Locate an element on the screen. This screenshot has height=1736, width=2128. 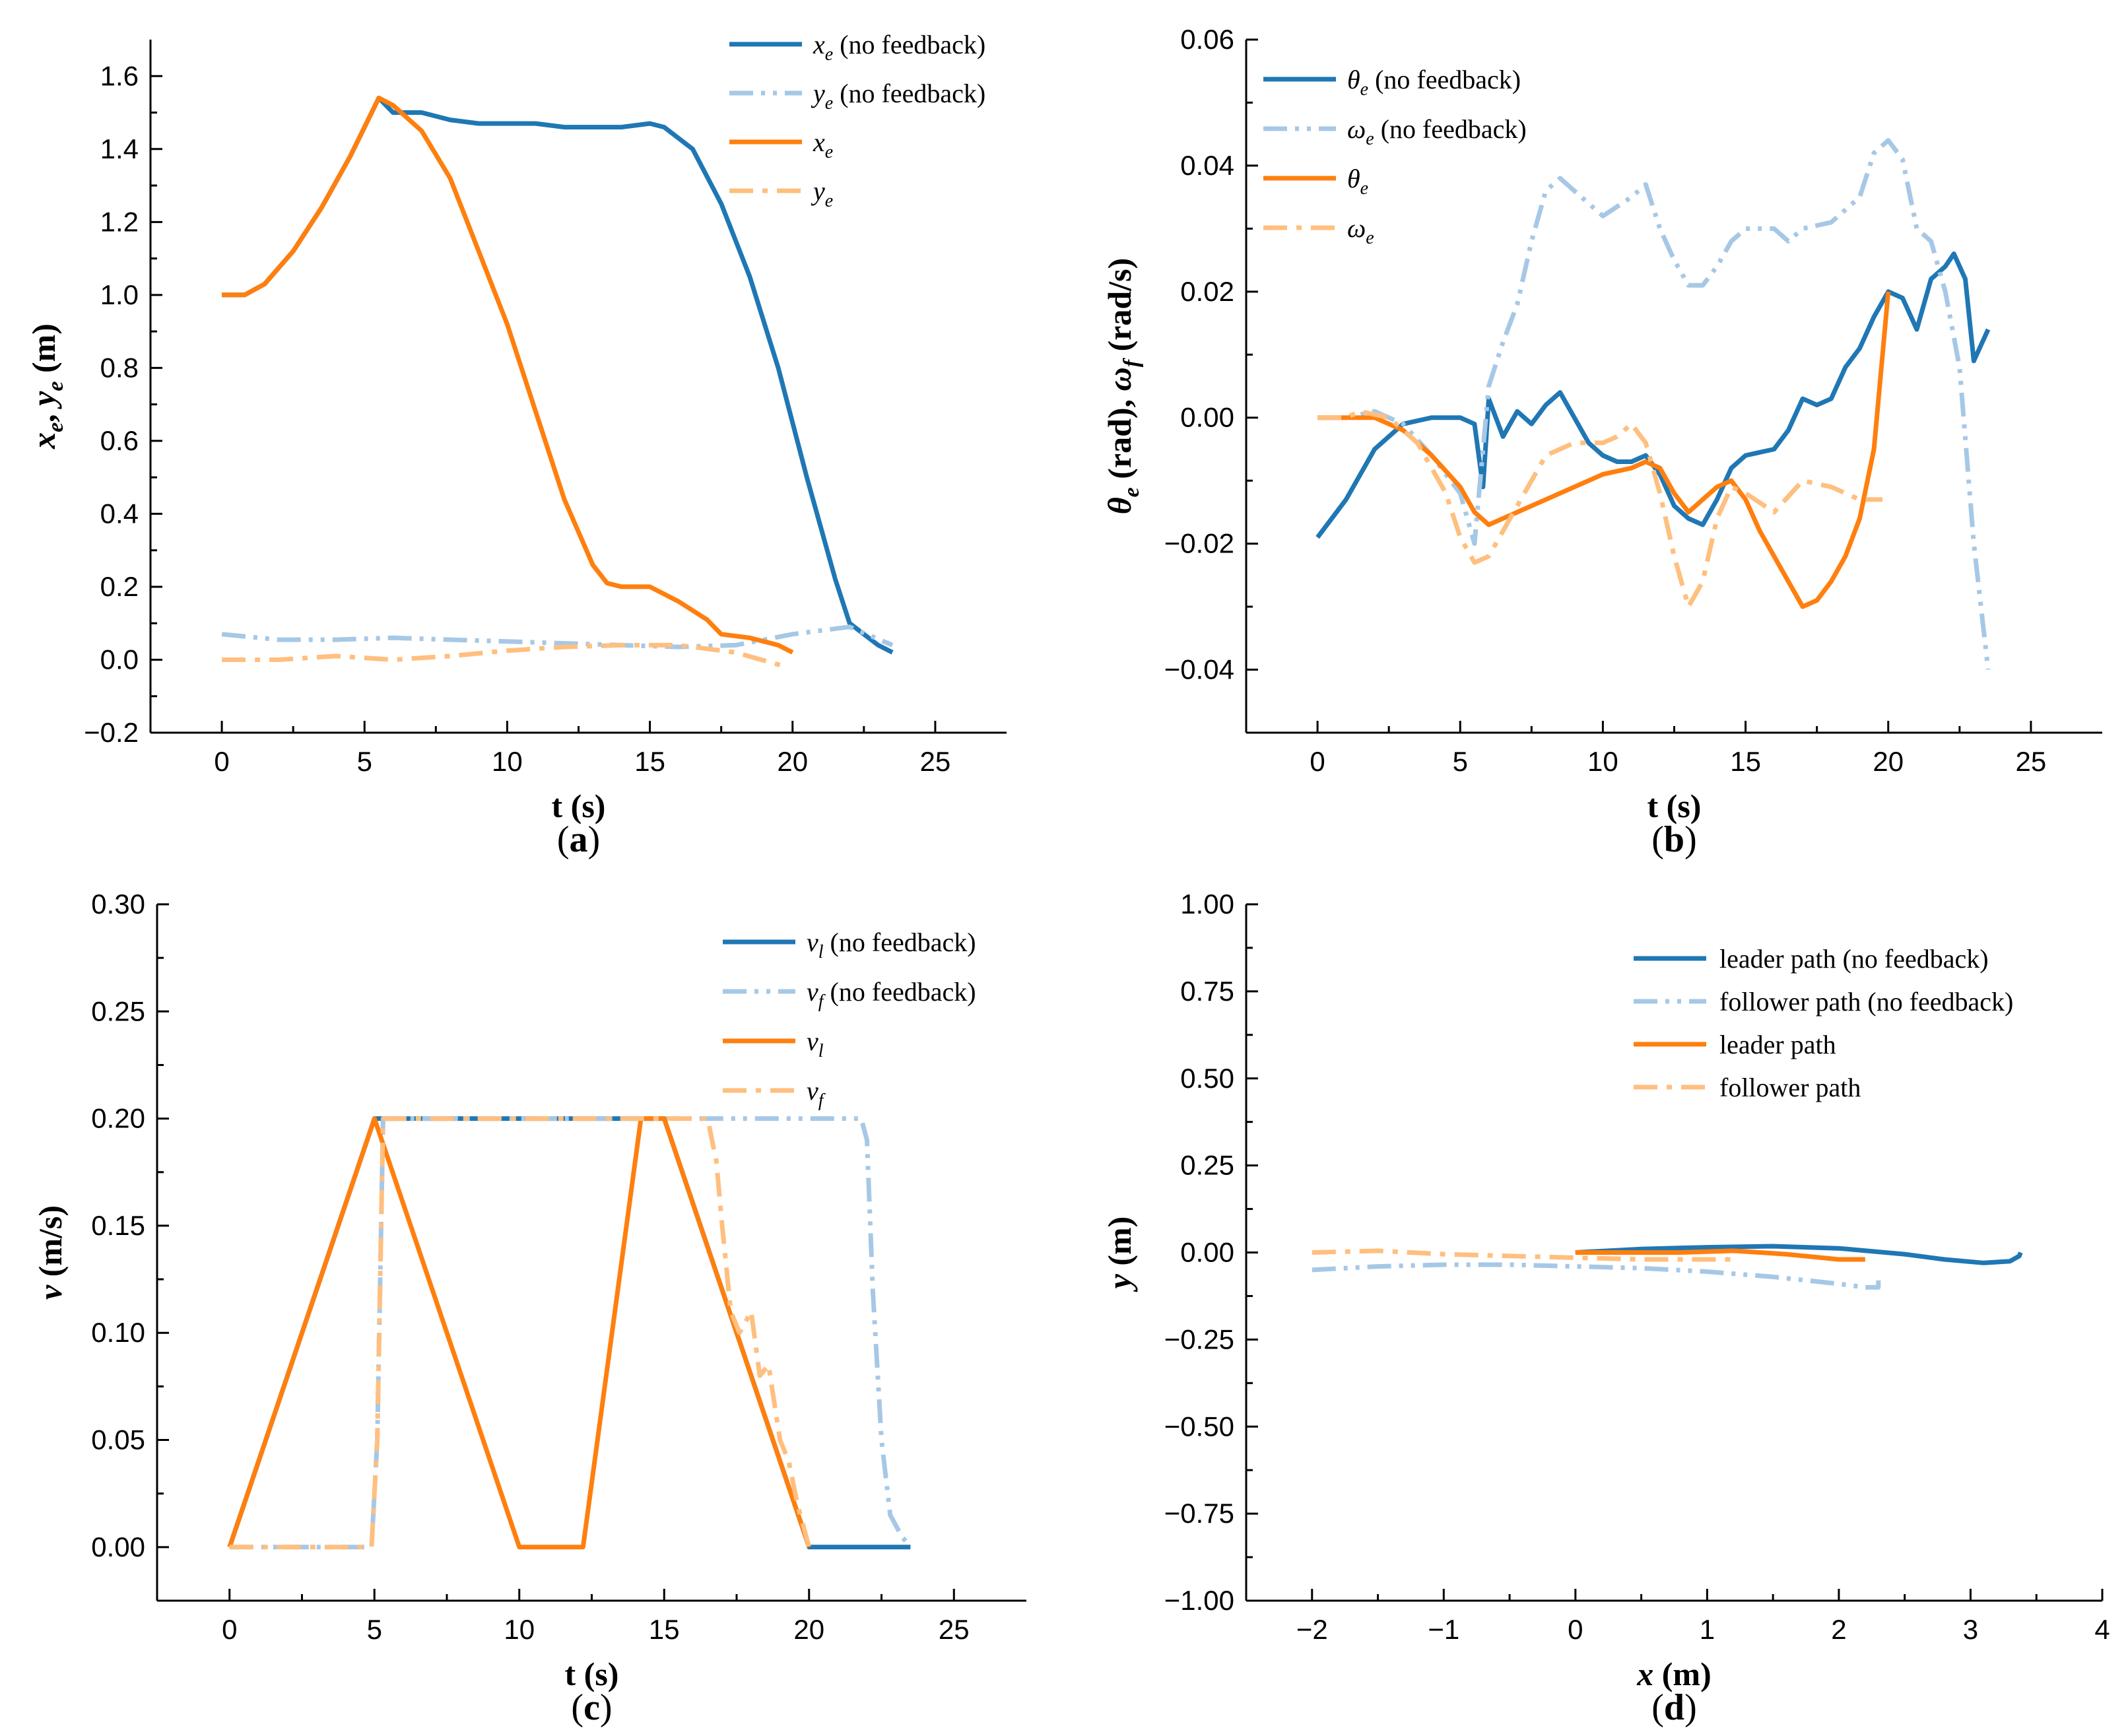
x-tick-label: 4 is located at coordinates (2102, 1629).